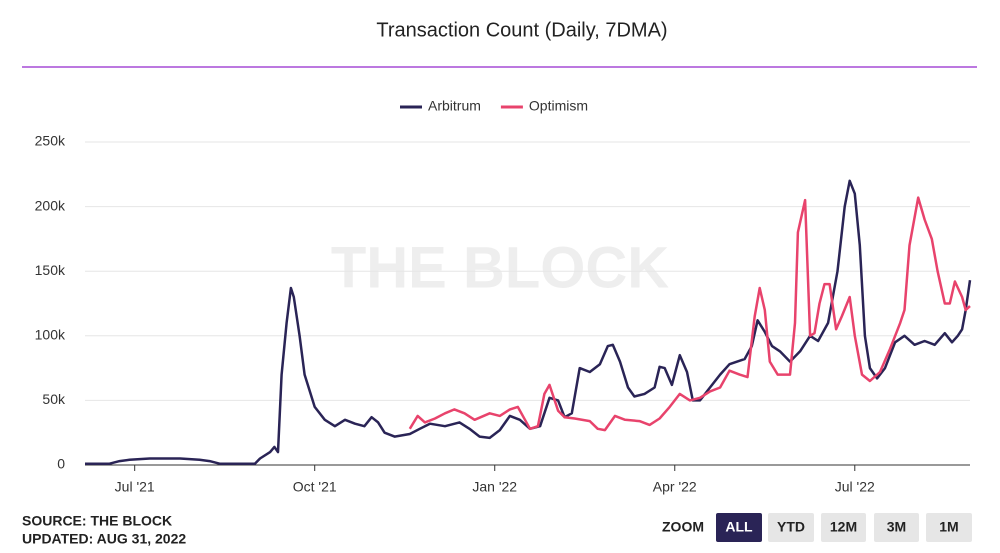 The width and height of the screenshot is (1000, 553). I want to click on zoom-label: ZOOM, so click(683, 527).